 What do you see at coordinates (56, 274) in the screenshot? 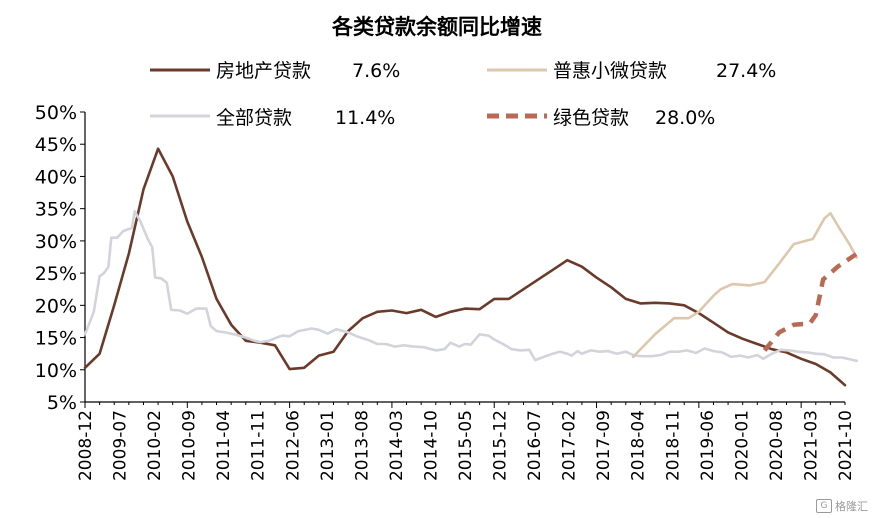
I see `y-tick-label: 25%` at bounding box center [56, 274].